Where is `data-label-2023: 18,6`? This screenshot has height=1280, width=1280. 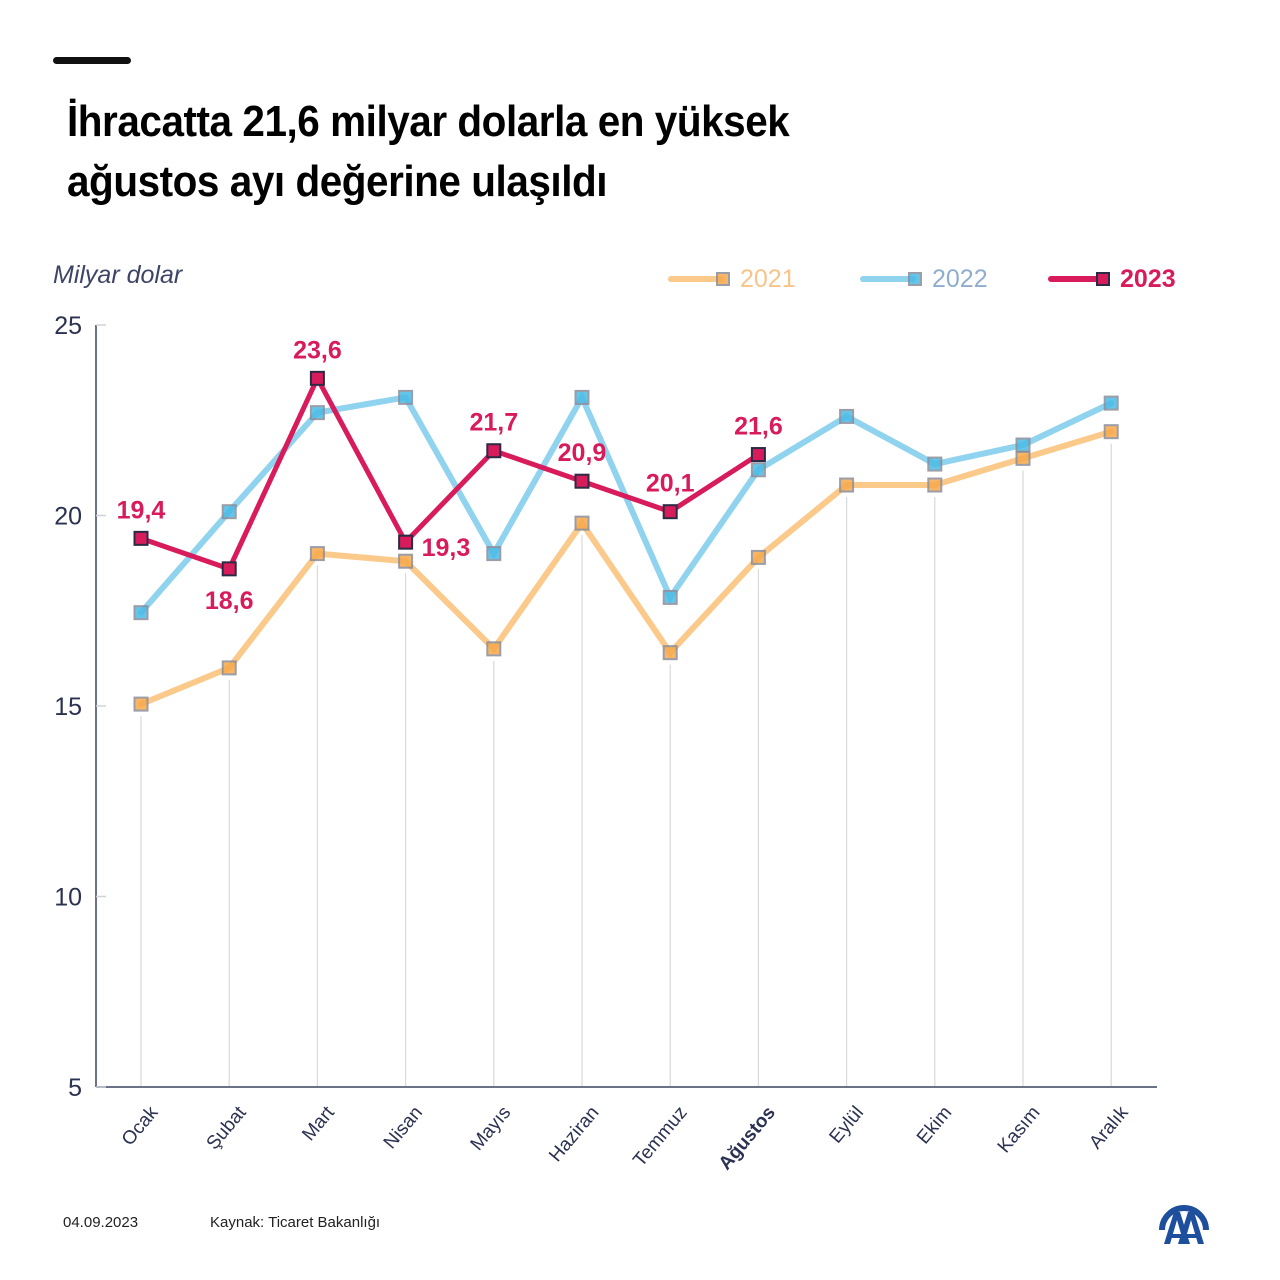
data-label-2023: 18,6 is located at coordinates (229, 601).